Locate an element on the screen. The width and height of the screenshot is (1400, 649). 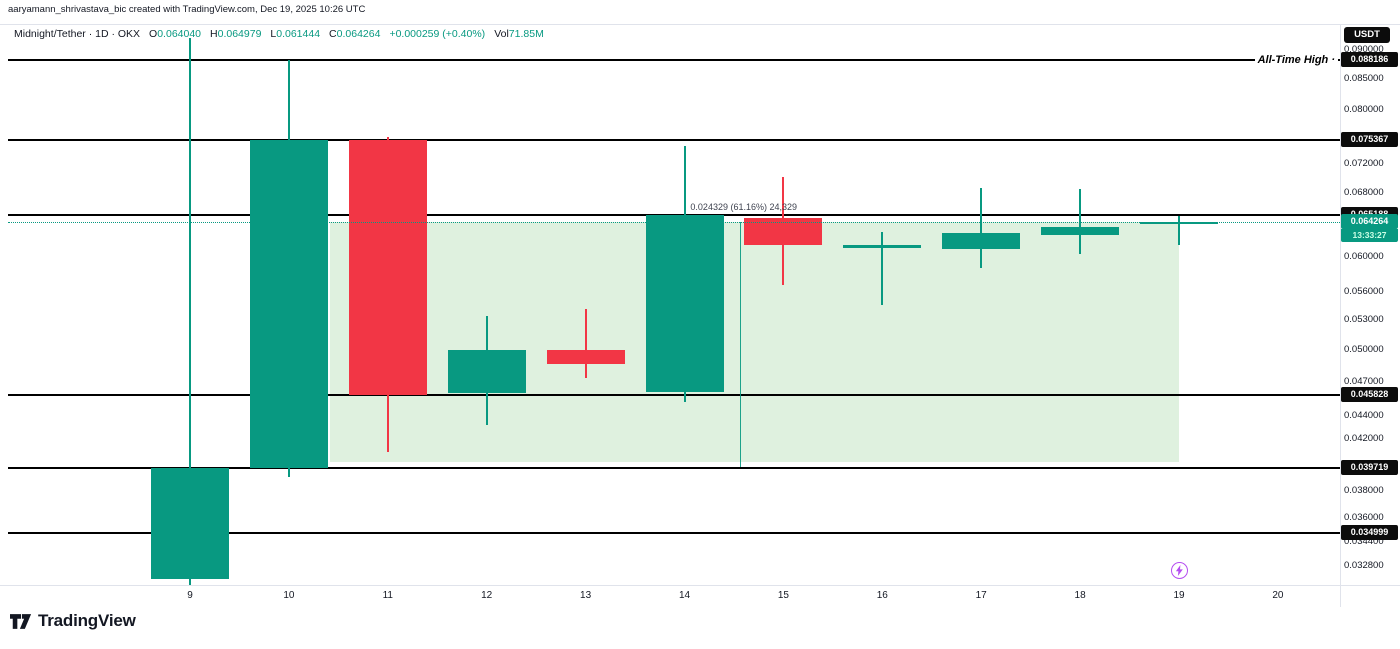
price-line-badge: 0.034999 is located at coordinates (1369, 532).